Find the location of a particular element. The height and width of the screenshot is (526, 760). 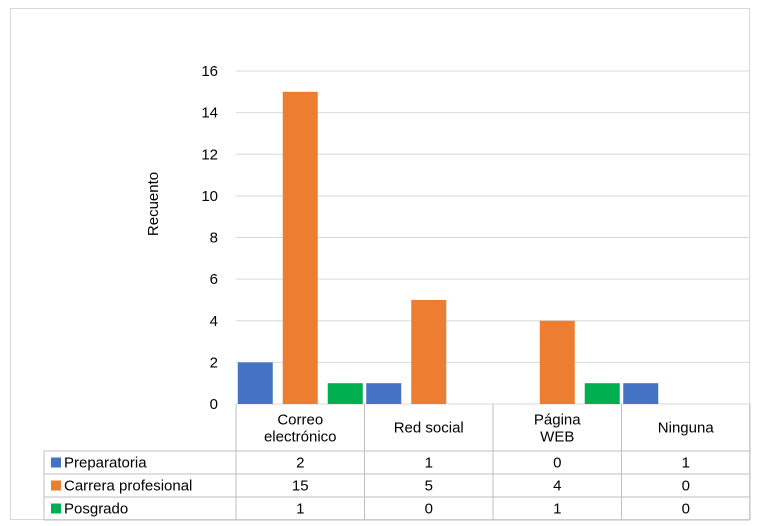

y-tick-label: 2 is located at coordinates (214, 362).